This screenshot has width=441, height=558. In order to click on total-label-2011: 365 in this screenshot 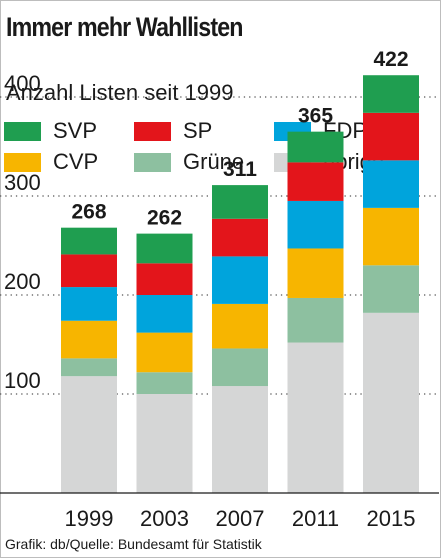, I will do `click(315, 116)`.